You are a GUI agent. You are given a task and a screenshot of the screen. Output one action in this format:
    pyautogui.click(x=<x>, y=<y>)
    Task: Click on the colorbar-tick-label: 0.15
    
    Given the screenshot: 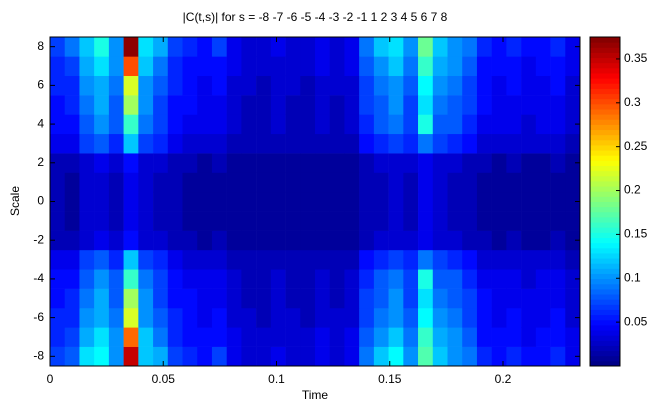 What is the action you would take?
    pyautogui.click(x=636, y=234)
    